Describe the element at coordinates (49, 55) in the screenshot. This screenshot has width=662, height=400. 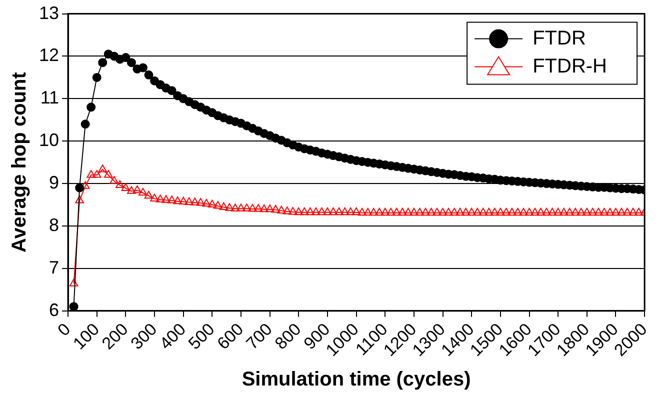
I see `y-tick-label: 12` at that location.